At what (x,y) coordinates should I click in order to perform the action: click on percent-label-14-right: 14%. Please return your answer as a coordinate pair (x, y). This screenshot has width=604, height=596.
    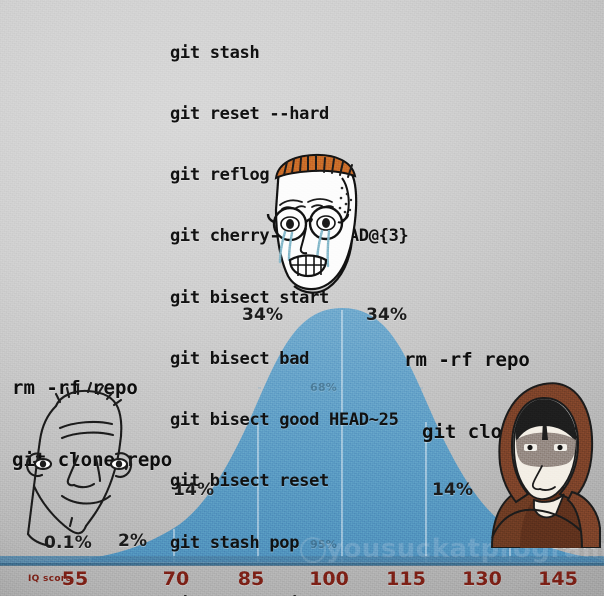
    Looking at the image, I should click on (453, 490).